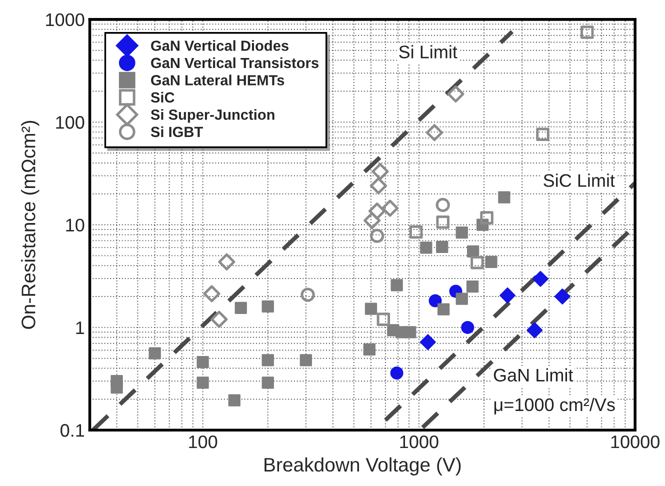 Image resolution: width=665 pixels, height=486 pixels. Describe the element at coordinates (75, 225) in the screenshot. I see `y-tick-label: 10` at that location.